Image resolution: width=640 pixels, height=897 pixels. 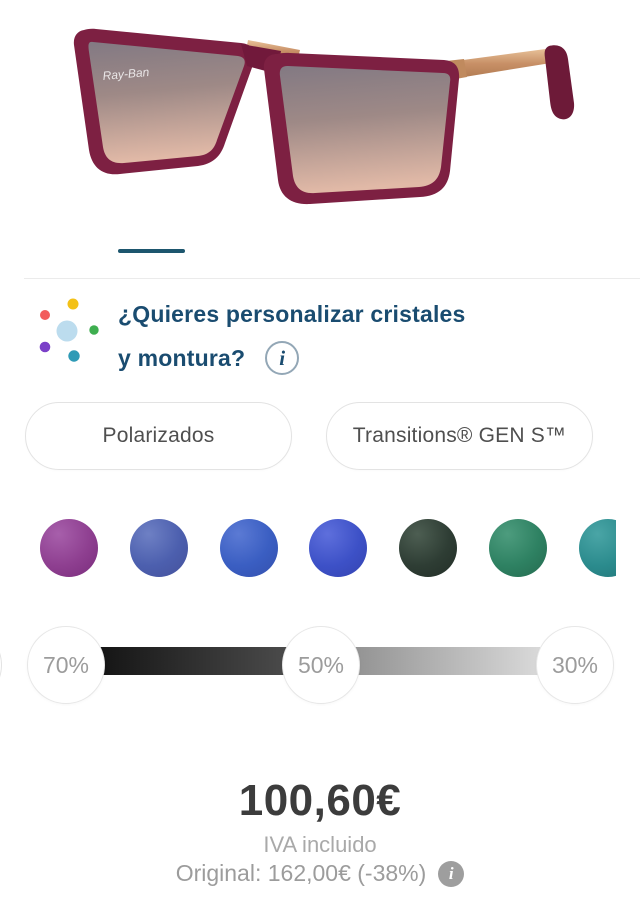 I want to click on tint-stop-50: 50%, so click(x=321, y=665).